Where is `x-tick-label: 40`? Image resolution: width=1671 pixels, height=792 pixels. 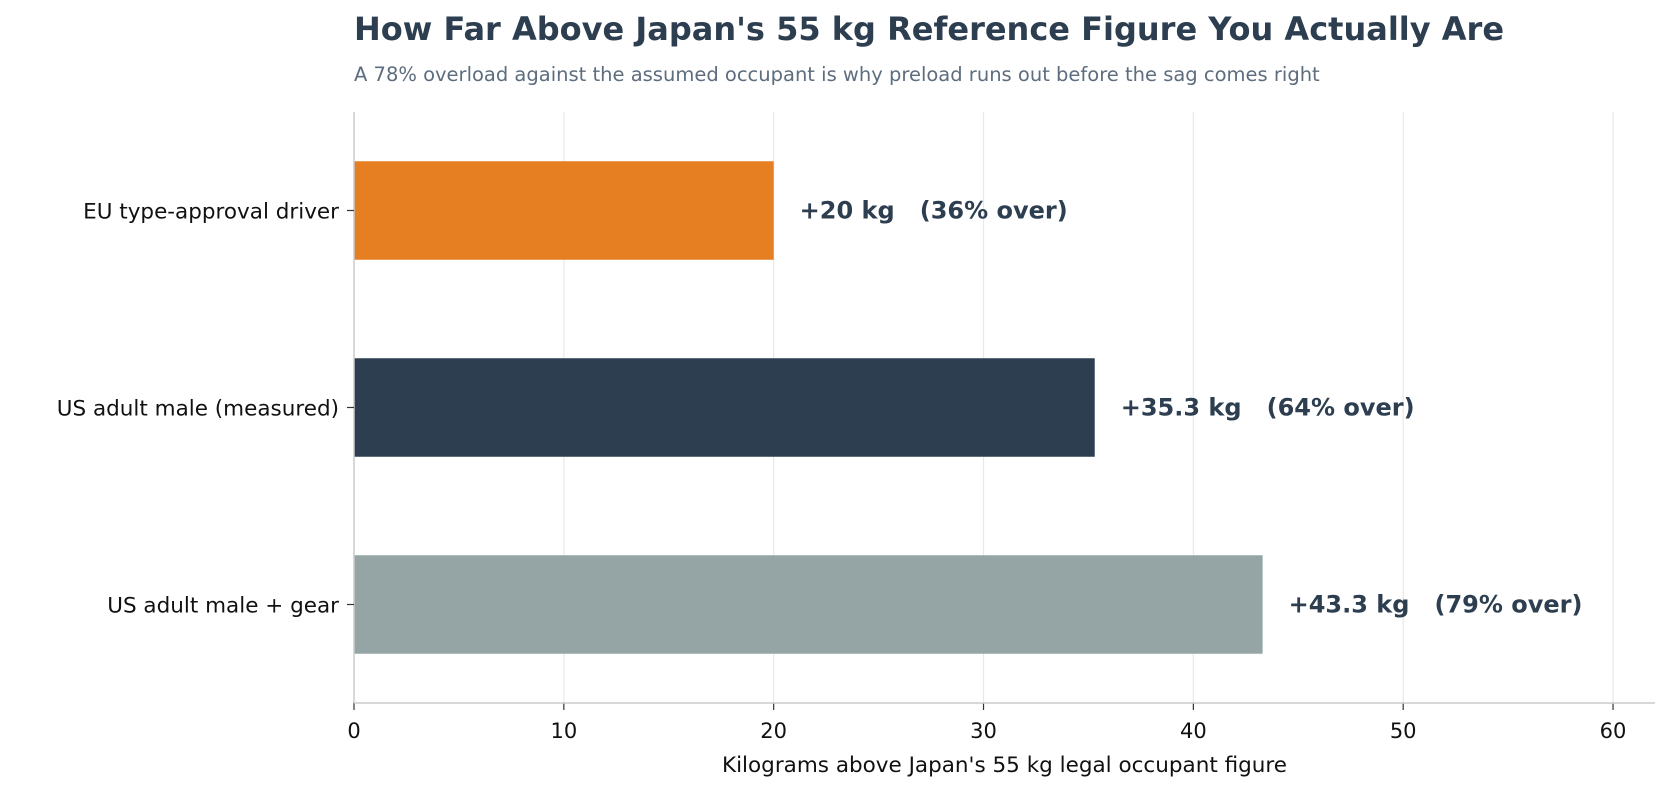
x-tick-label: 40 is located at coordinates (1193, 731).